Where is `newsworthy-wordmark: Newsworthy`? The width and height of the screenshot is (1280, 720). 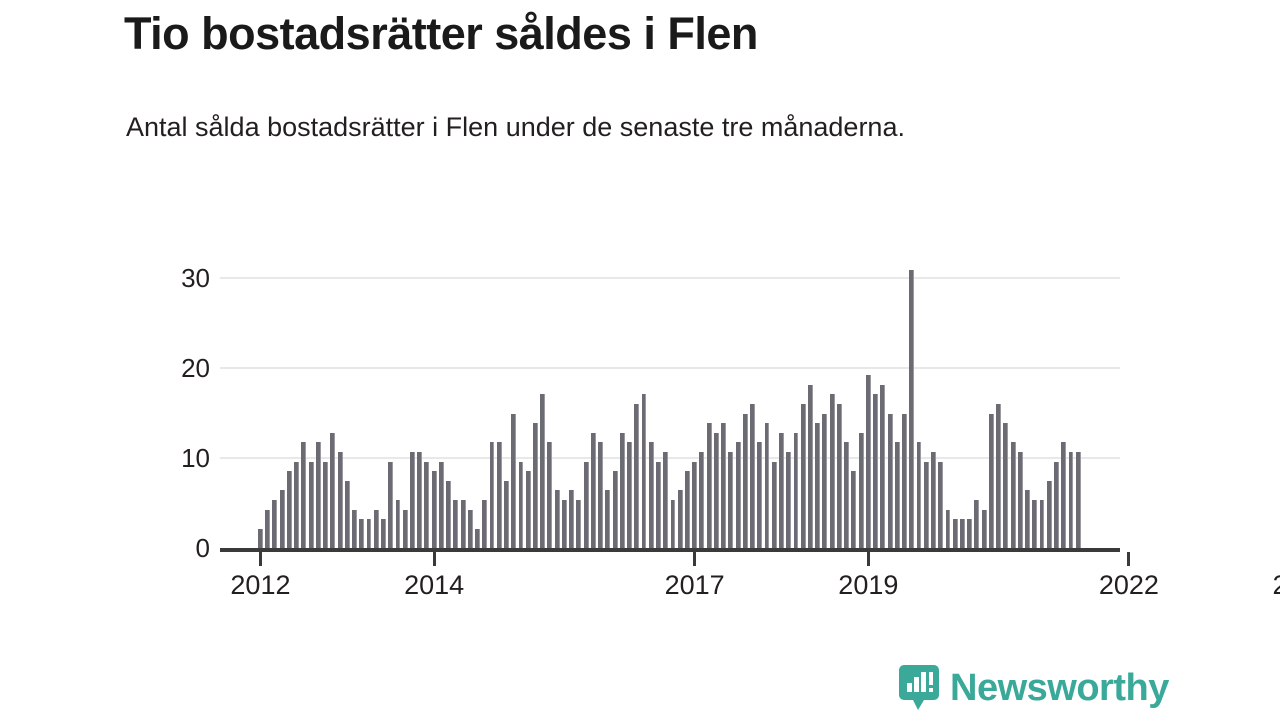
newsworthy-wordmark: Newsworthy is located at coordinates (1059, 688).